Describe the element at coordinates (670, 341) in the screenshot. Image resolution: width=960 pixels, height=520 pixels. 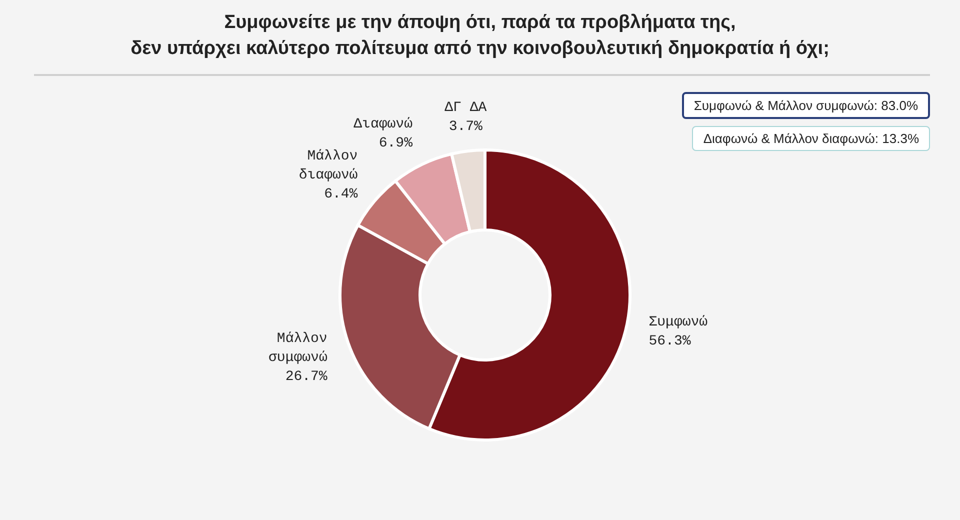
I see `data-label: 56.3%` at that location.